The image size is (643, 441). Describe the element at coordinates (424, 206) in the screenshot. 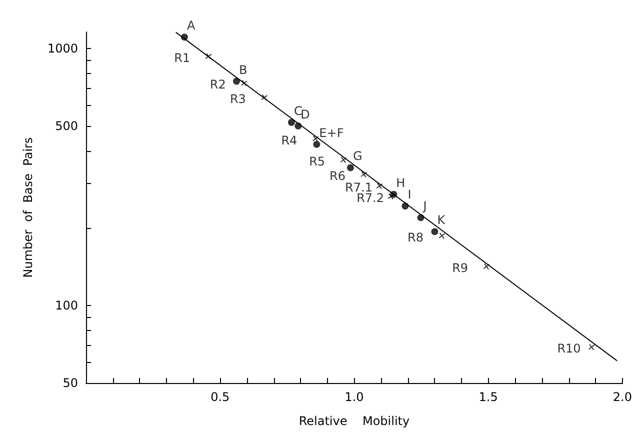

I see `data-label: J` at that location.